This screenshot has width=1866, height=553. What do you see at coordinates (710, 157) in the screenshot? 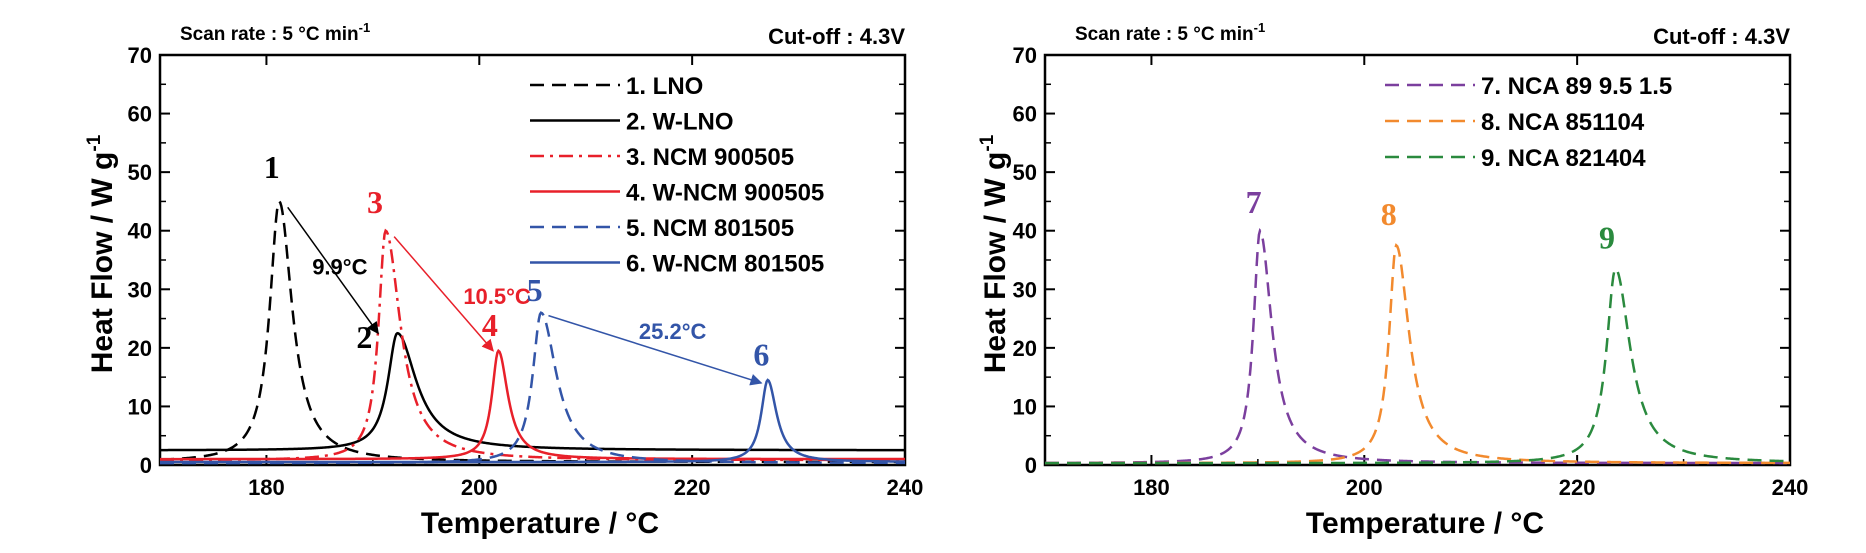
I see `legend-label: 3. NCM 900505` at bounding box center [710, 157].